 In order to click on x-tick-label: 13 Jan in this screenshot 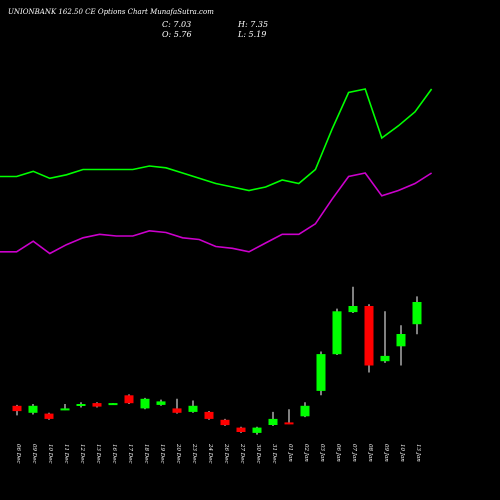, I will do `click(418, 453)`.